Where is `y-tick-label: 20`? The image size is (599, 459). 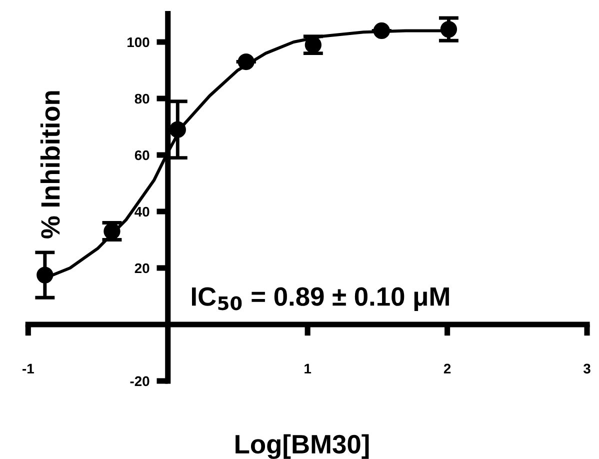
y-tick-label: 20 is located at coordinates (142, 268).